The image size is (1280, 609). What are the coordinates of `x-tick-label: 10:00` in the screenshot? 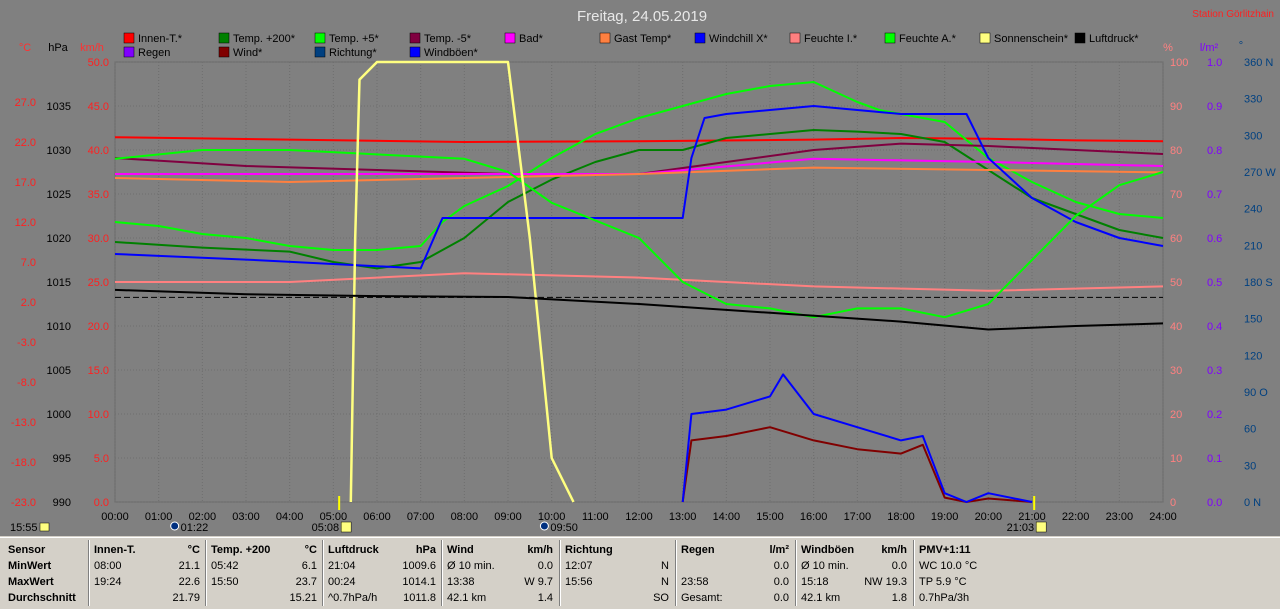 It's located at (552, 517).